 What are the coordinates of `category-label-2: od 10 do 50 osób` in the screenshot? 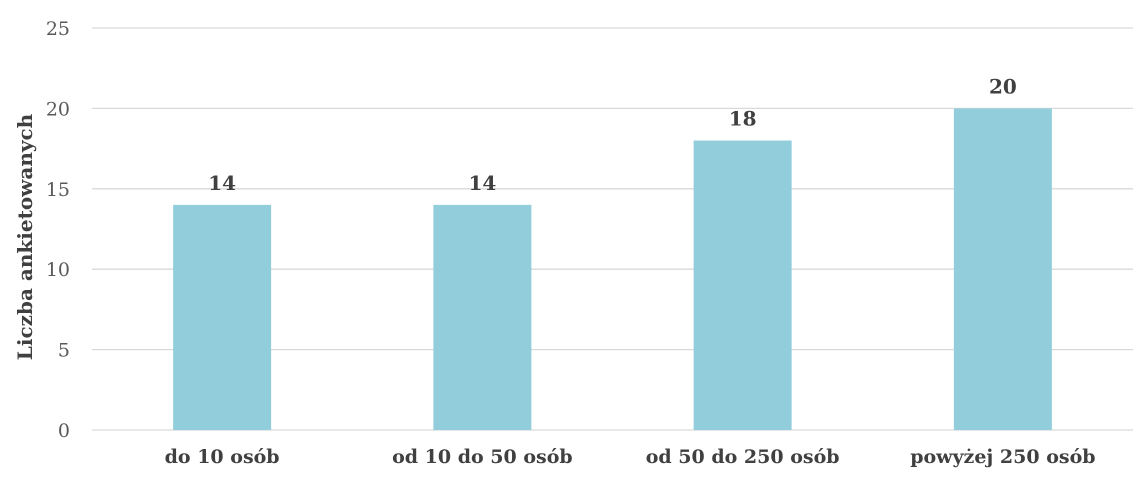 It's located at (482, 457).